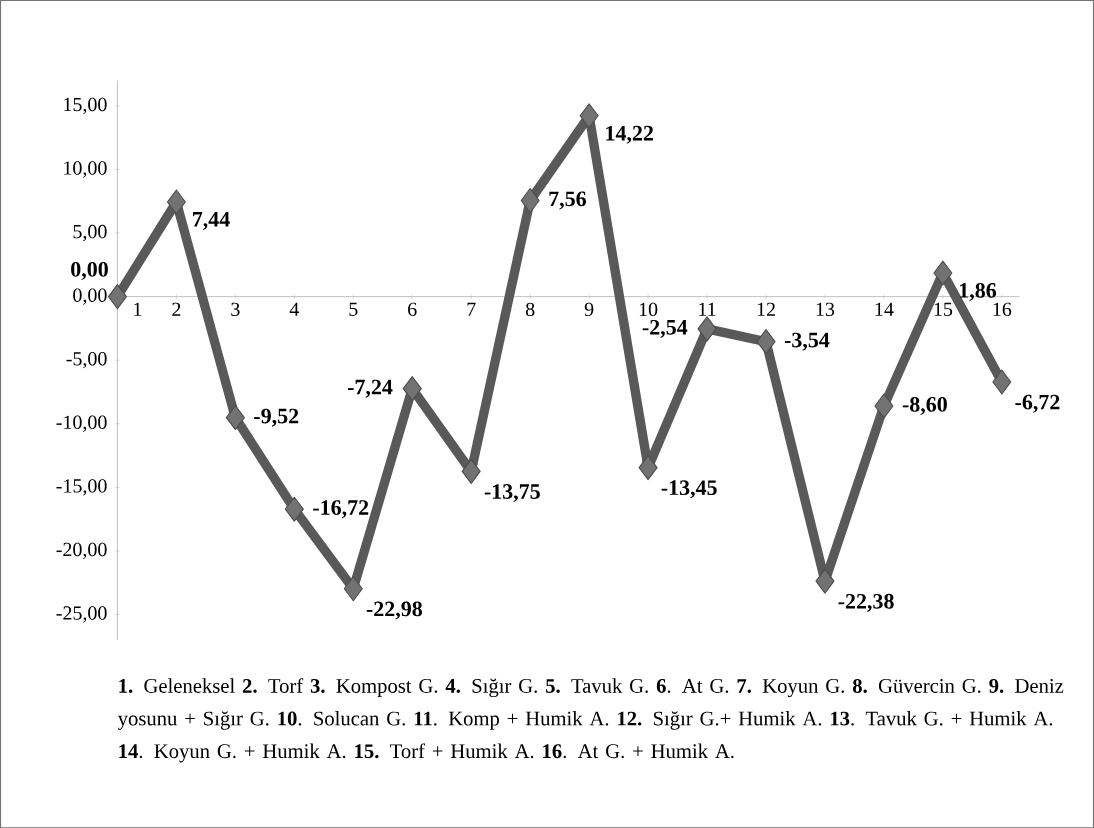  What do you see at coordinates (530, 309) in the screenshot?
I see `x-tick-label: 8` at bounding box center [530, 309].